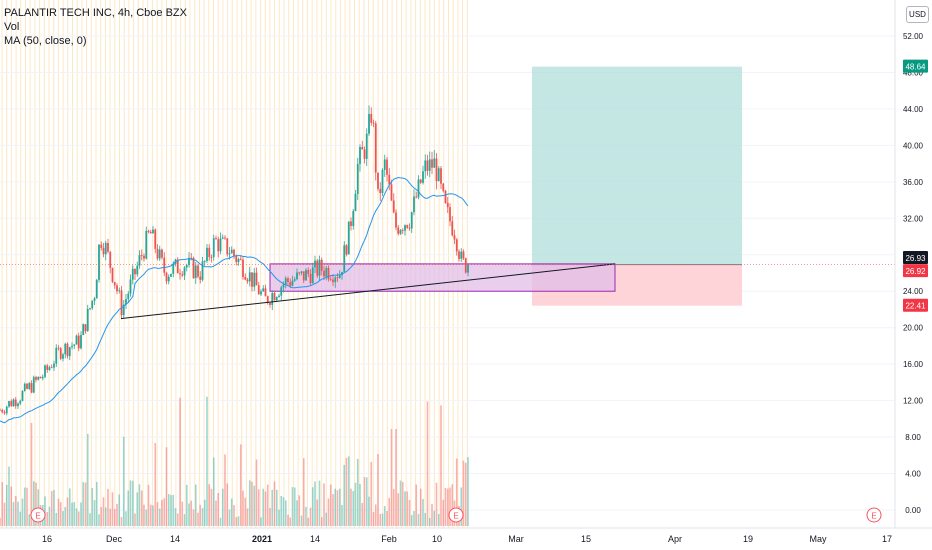 The width and height of the screenshot is (932, 550). I want to click on time-tick-label: May, so click(818, 539).